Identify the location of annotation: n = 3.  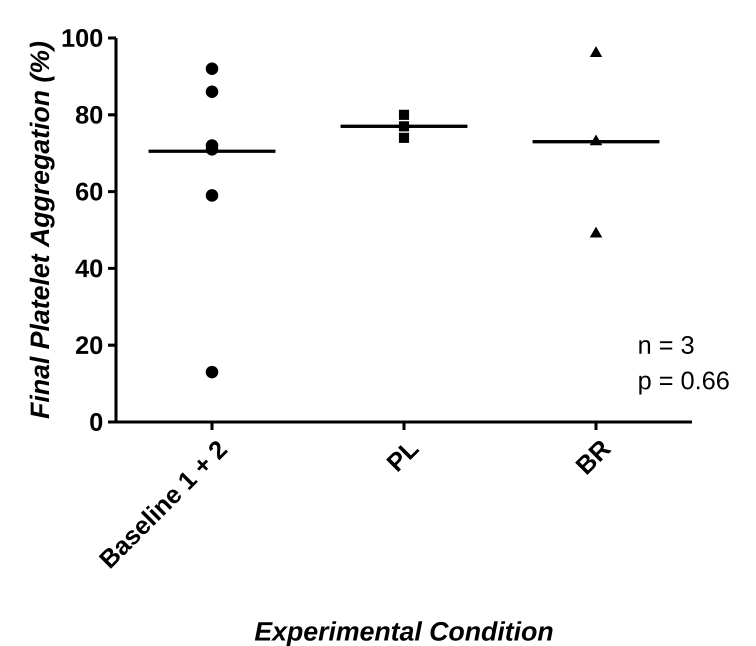
(666, 345).